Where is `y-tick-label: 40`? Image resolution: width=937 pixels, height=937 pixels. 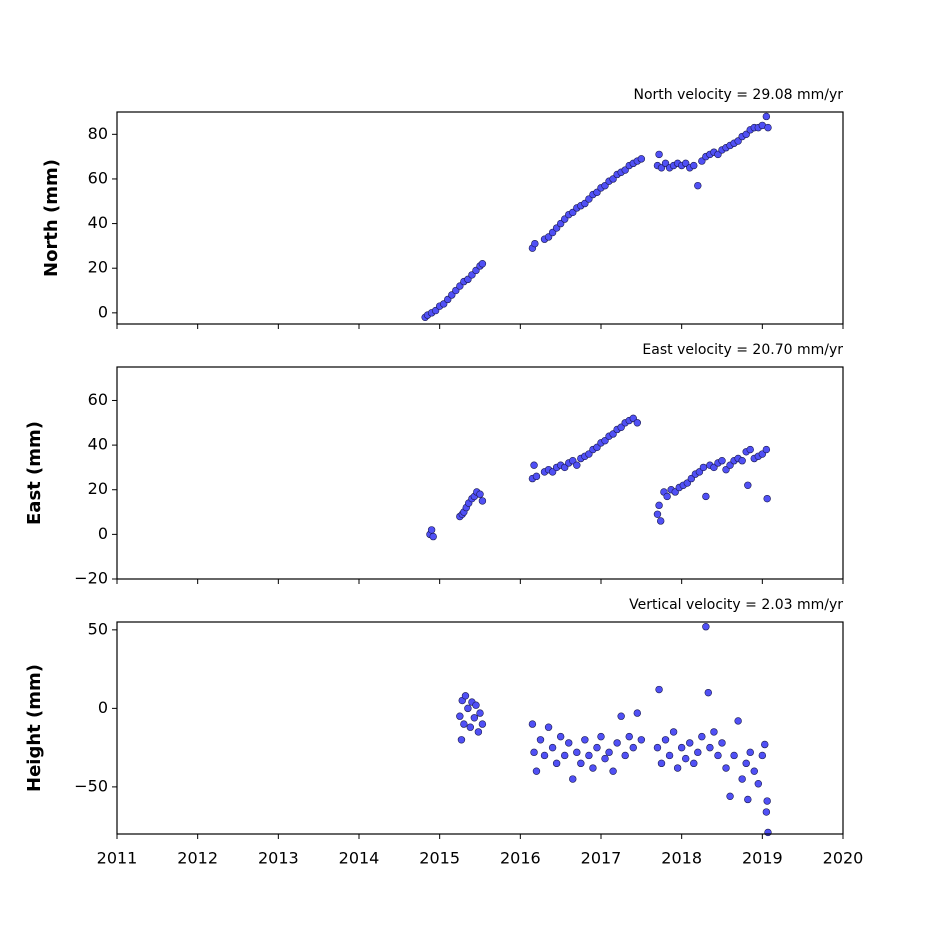 y-tick-label: 40 is located at coordinates (98, 444).